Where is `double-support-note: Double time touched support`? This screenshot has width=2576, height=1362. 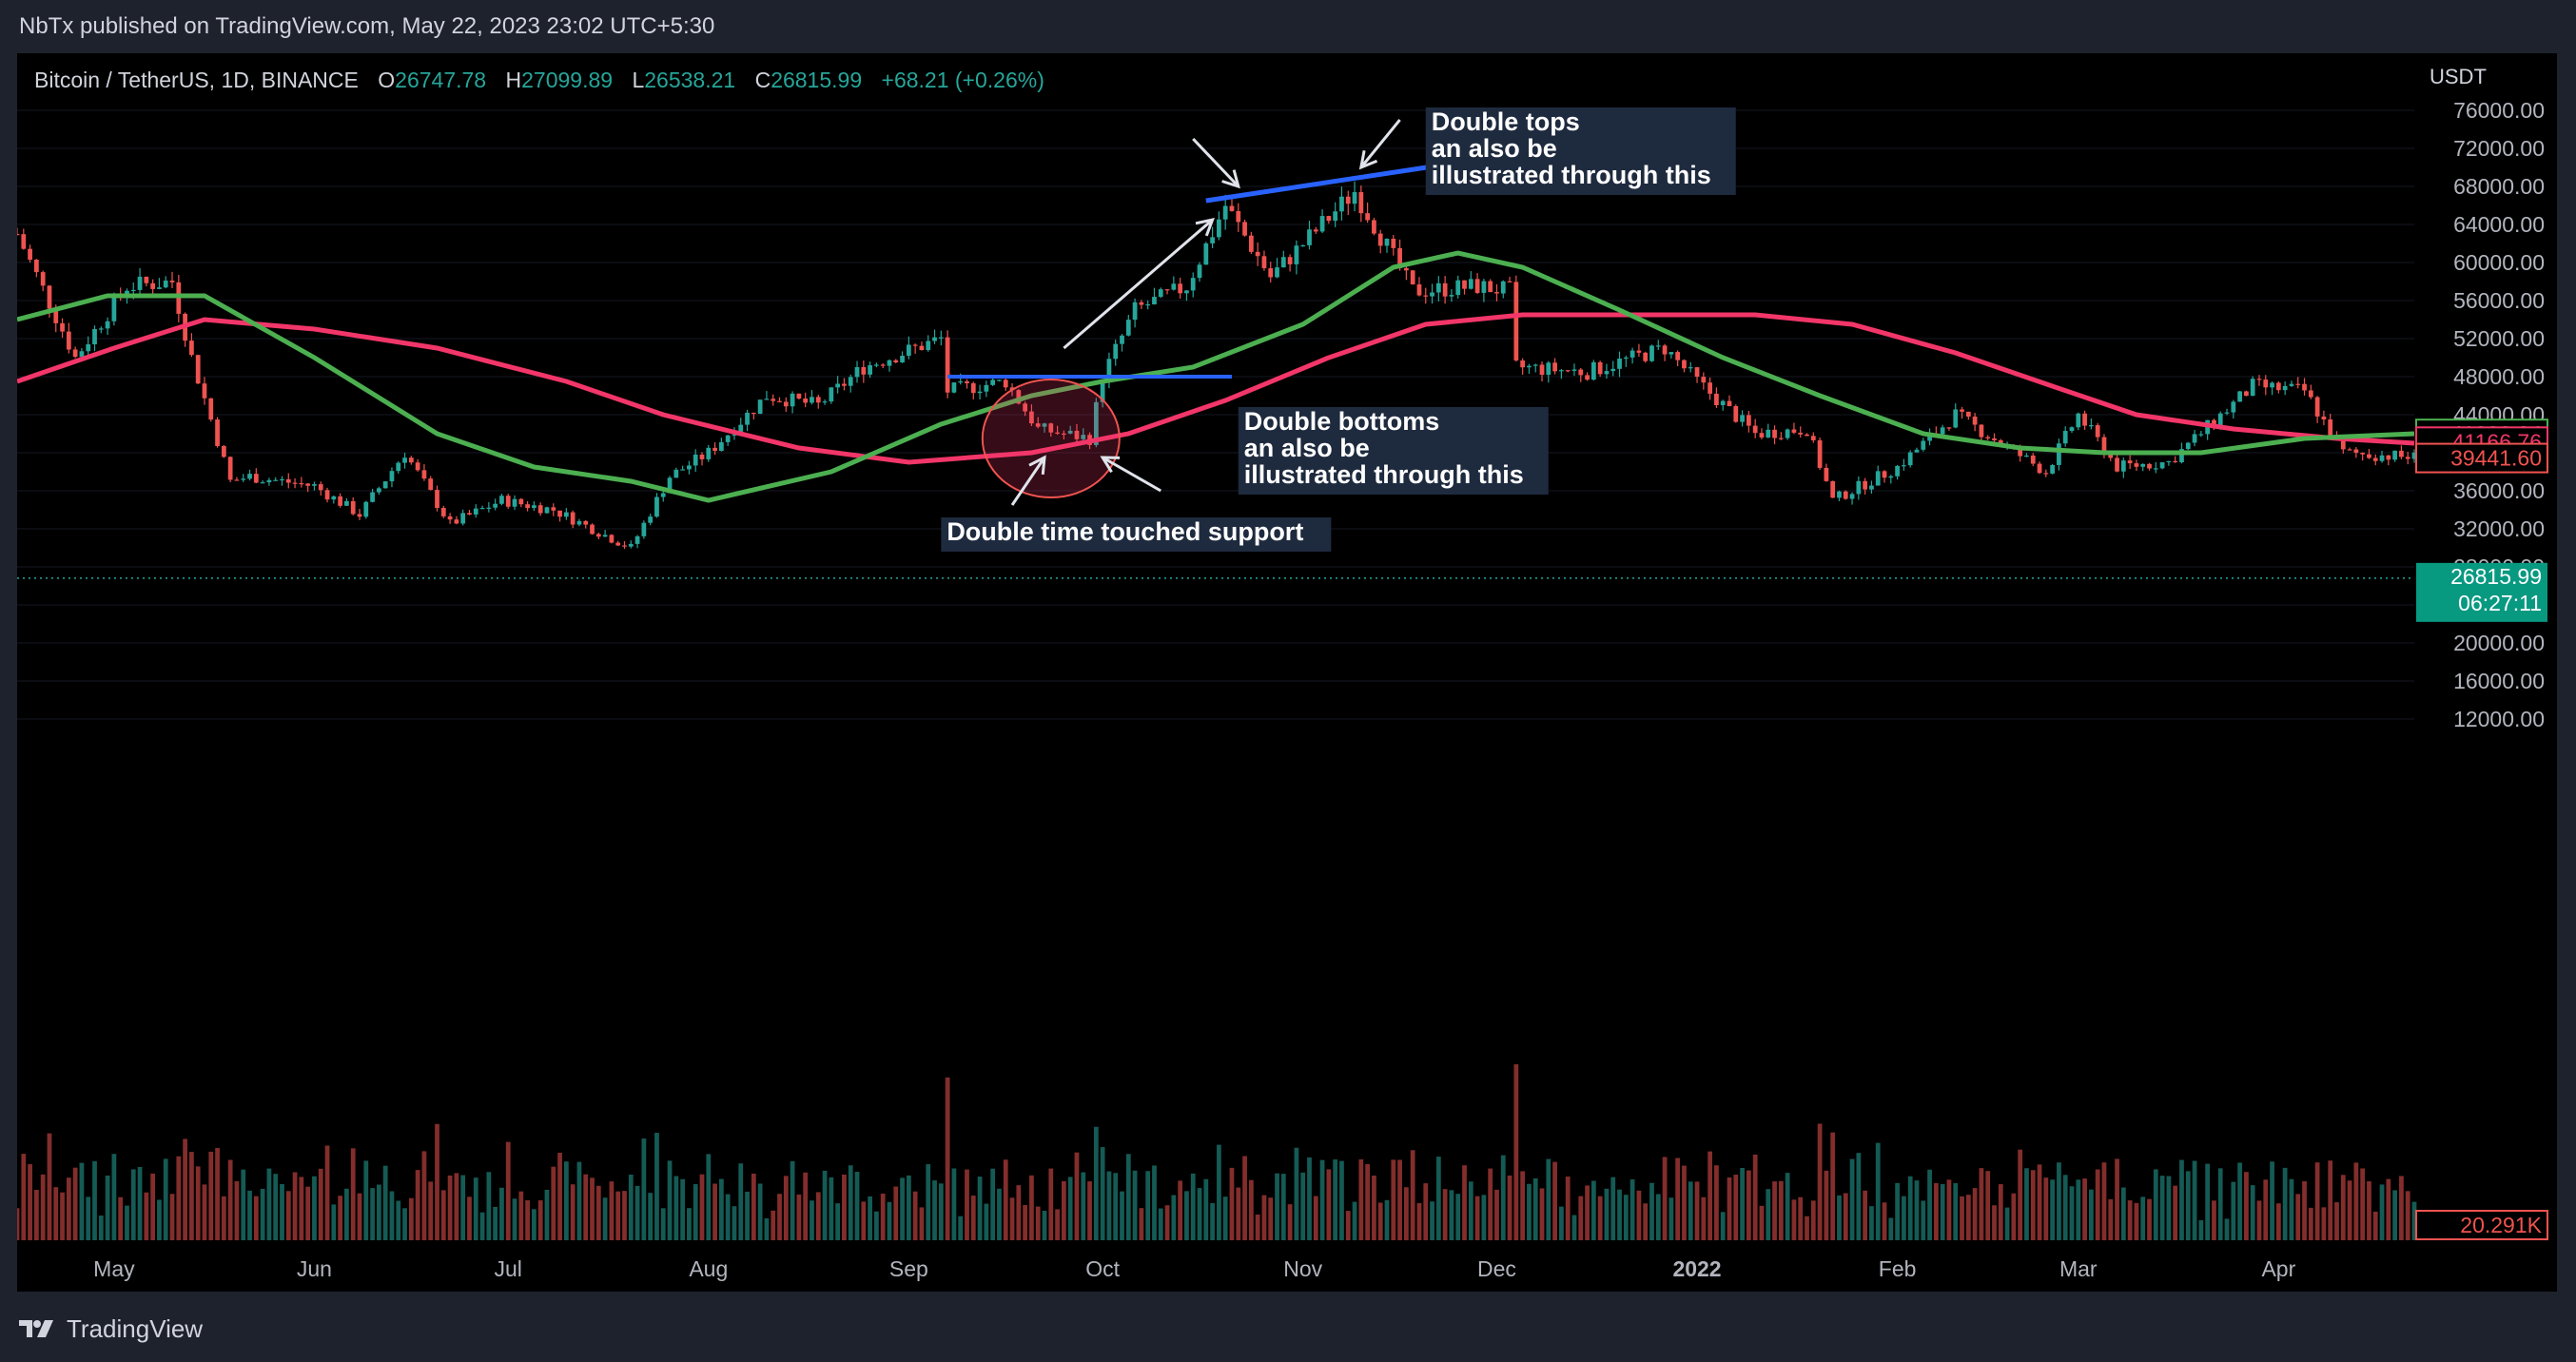
double-support-note: Double time touched support is located at coordinates (1137, 534).